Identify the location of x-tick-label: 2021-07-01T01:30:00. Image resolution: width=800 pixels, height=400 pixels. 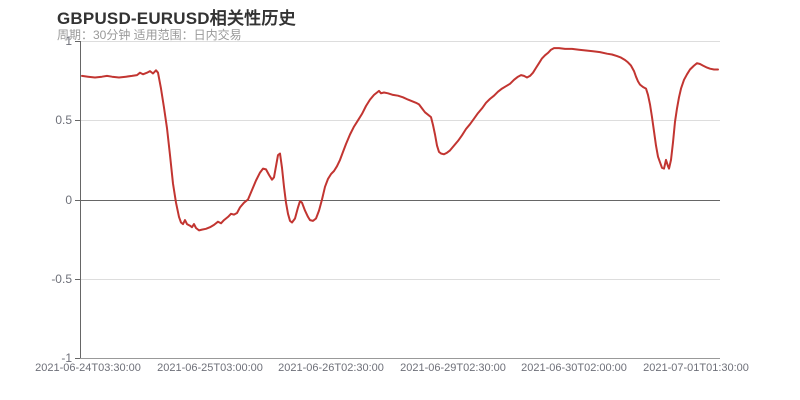
(696, 368).